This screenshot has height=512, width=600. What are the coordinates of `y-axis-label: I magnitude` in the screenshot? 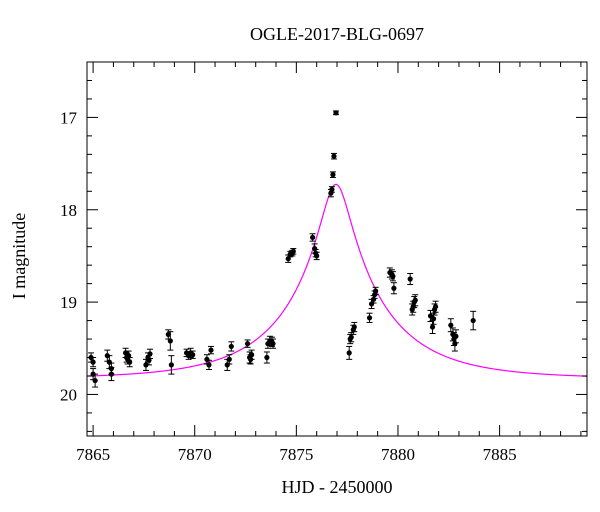 It's located at (19, 256).